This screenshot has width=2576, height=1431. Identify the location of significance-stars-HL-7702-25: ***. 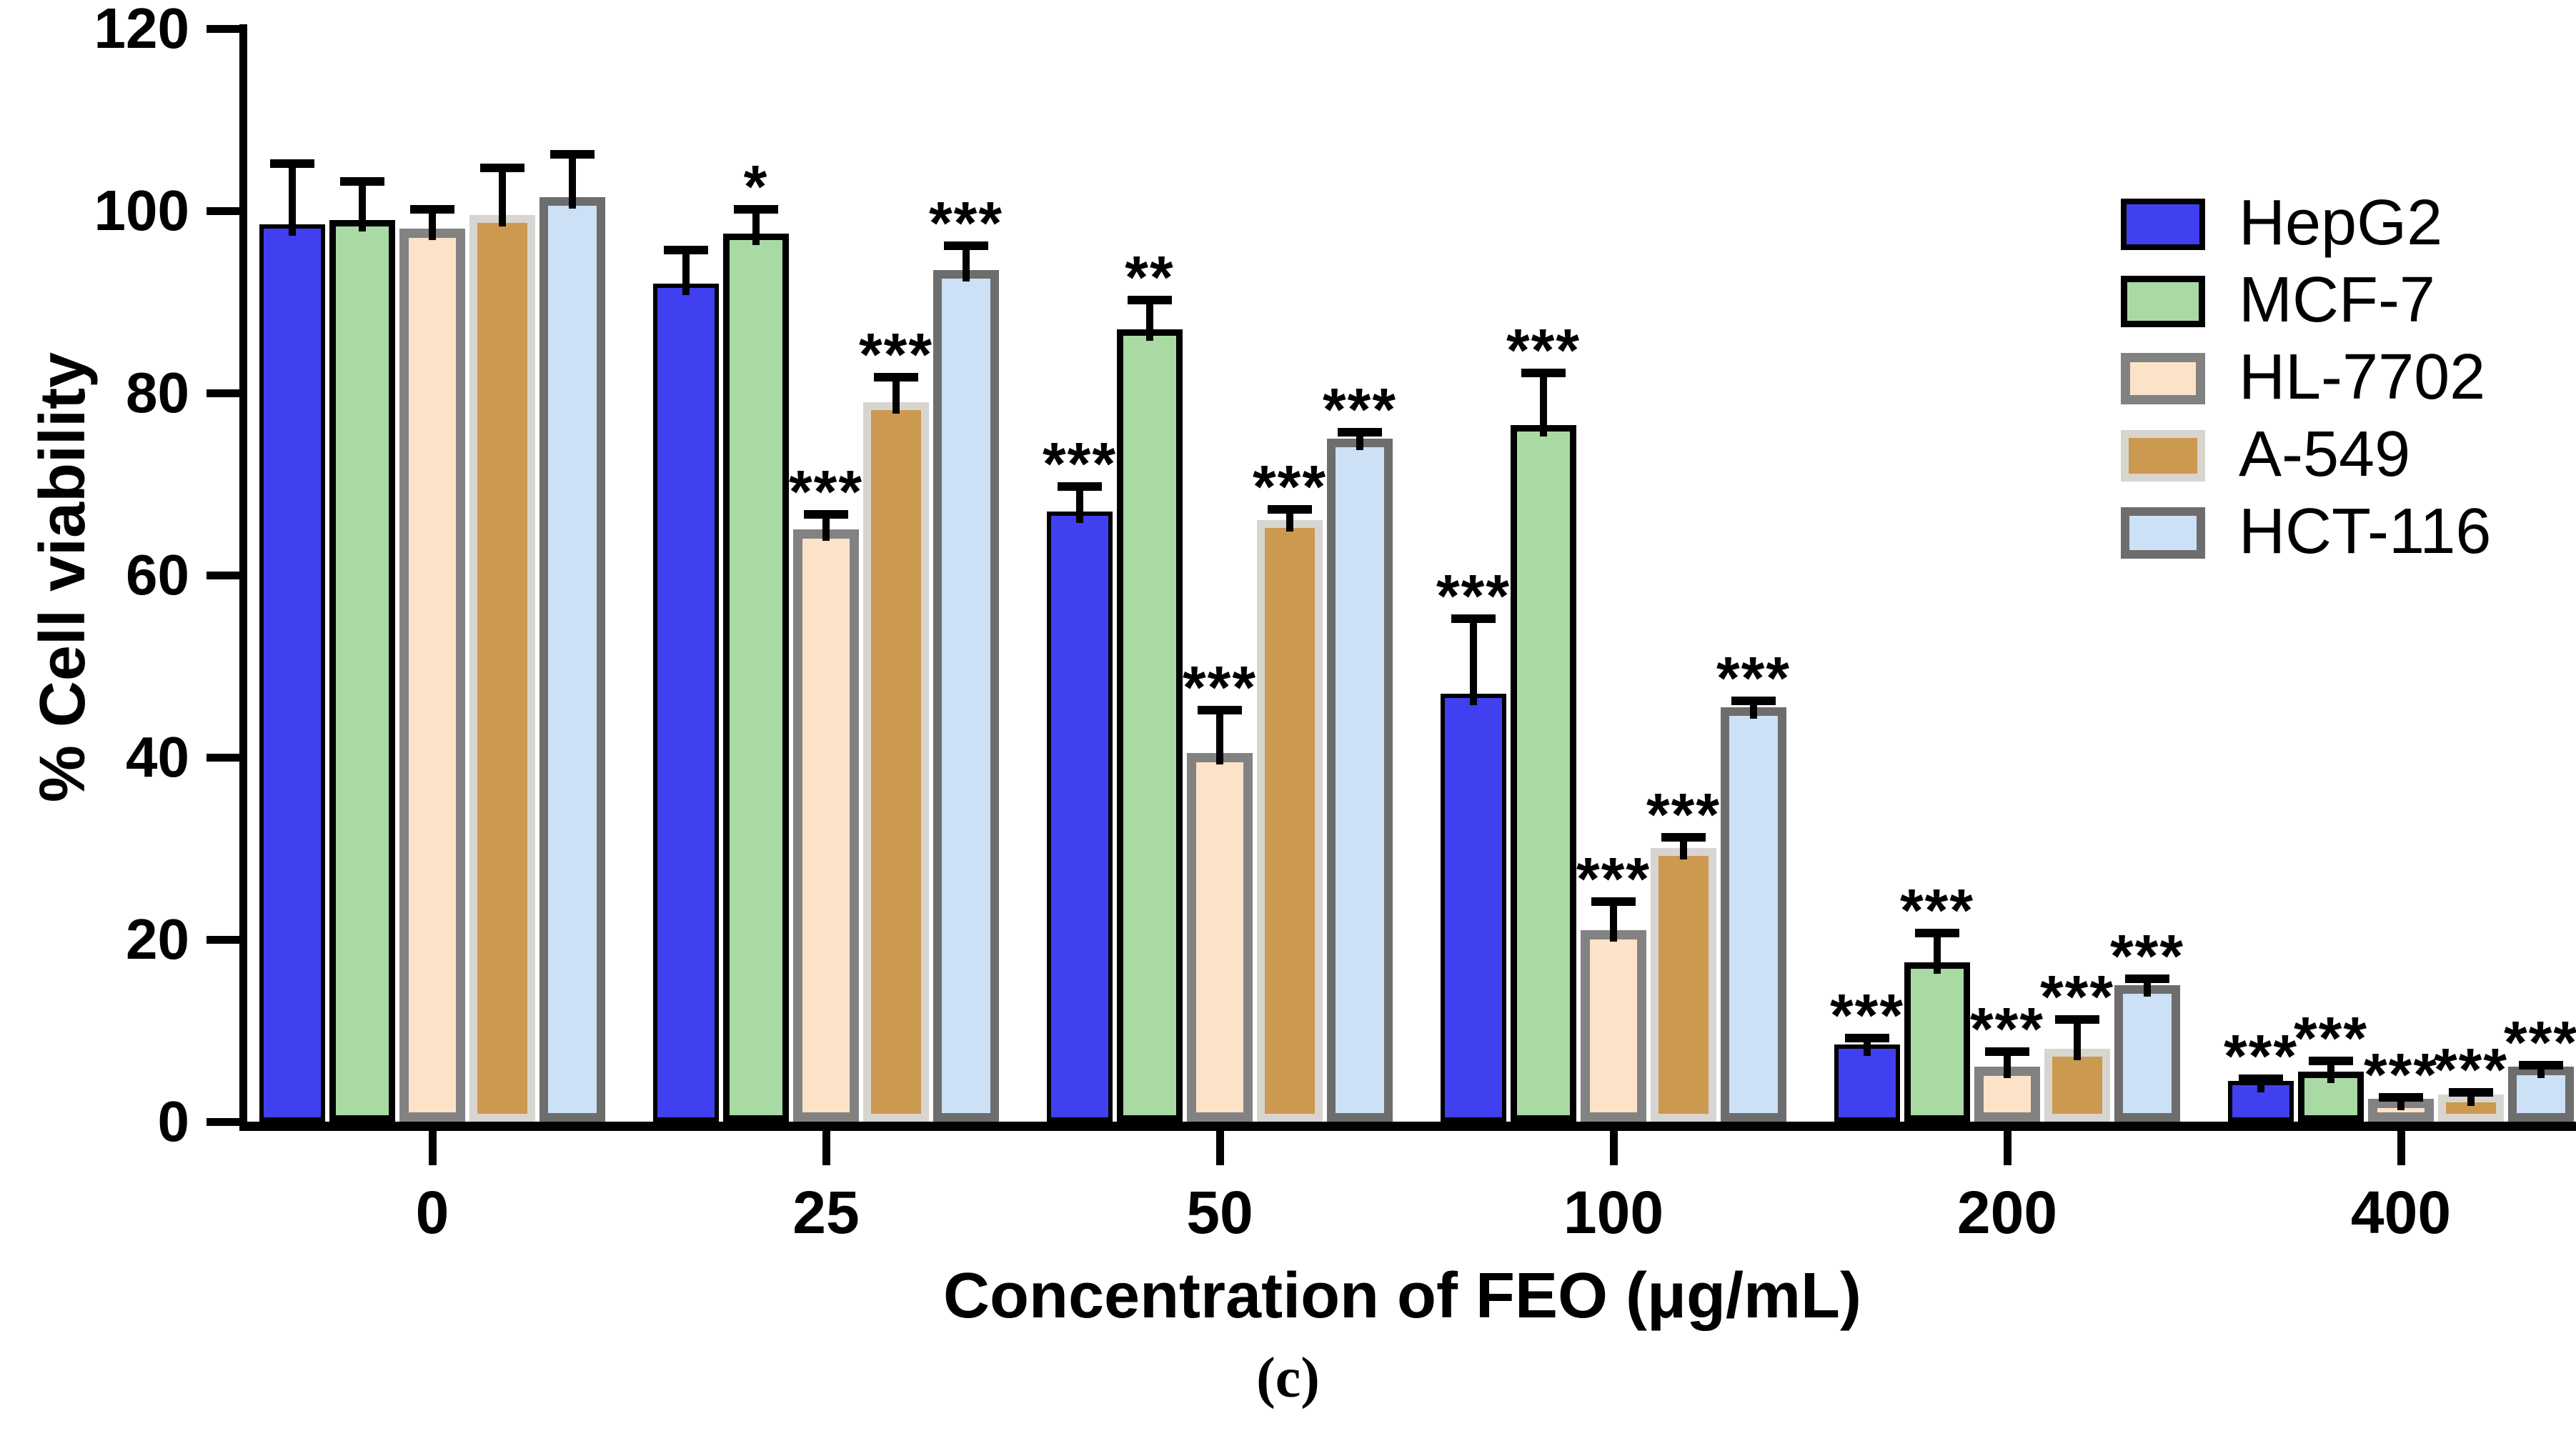
(826, 491).